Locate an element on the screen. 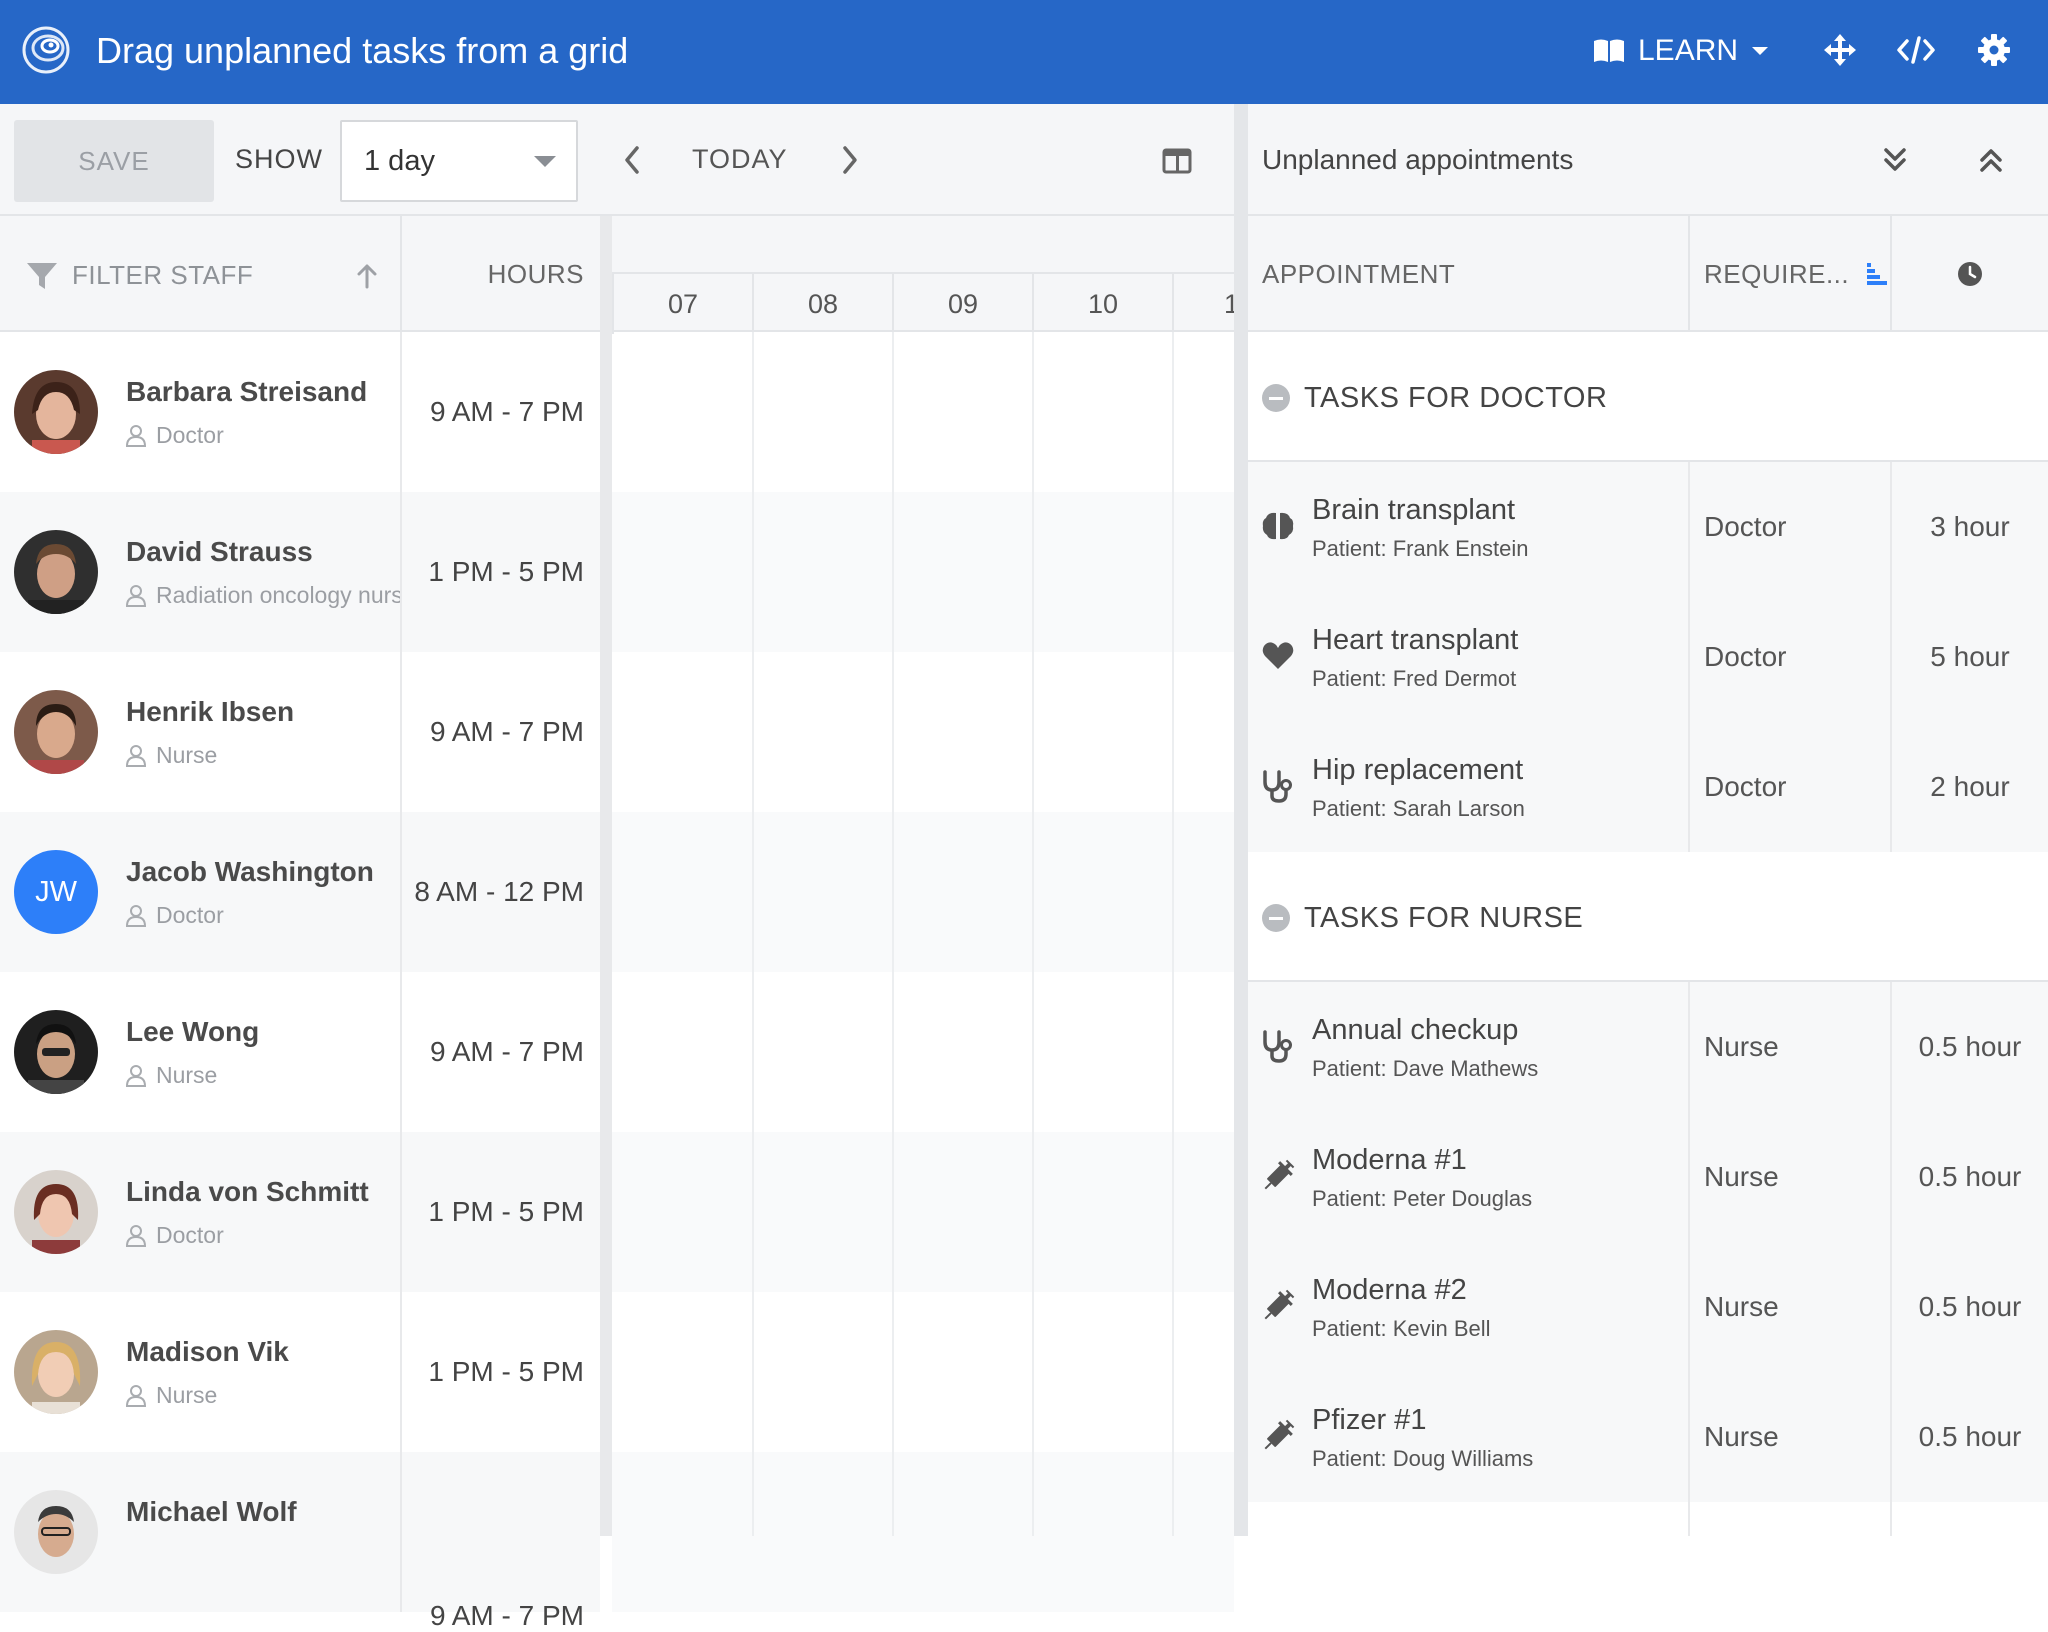 Image resolution: width=2048 pixels, height=1632 pixels. staff-row: Lee Wong Nurse 9 AM - 7 PM is located at coordinates (617, 1052).